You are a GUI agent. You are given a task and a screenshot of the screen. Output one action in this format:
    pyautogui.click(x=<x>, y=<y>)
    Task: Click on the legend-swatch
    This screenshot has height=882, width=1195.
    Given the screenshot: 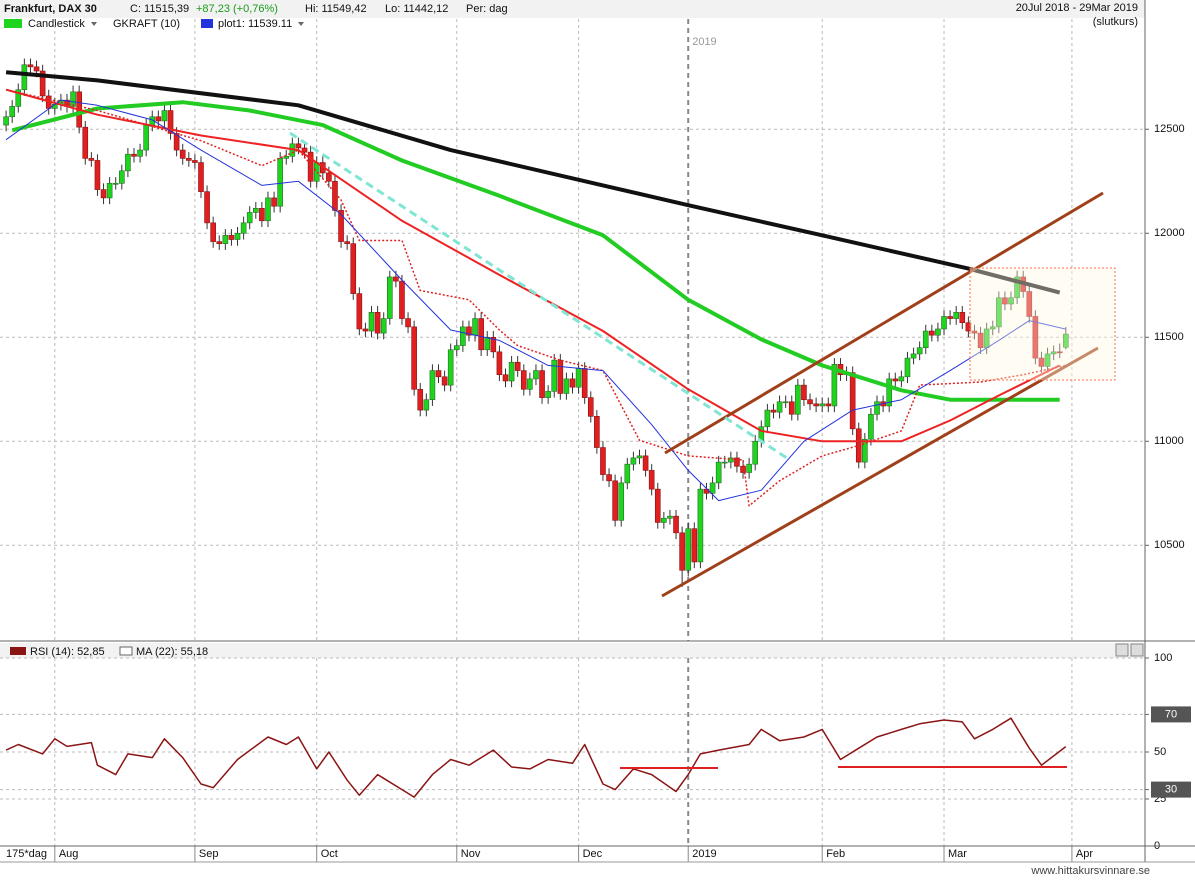 What is the action you would take?
    pyautogui.click(x=207, y=23)
    